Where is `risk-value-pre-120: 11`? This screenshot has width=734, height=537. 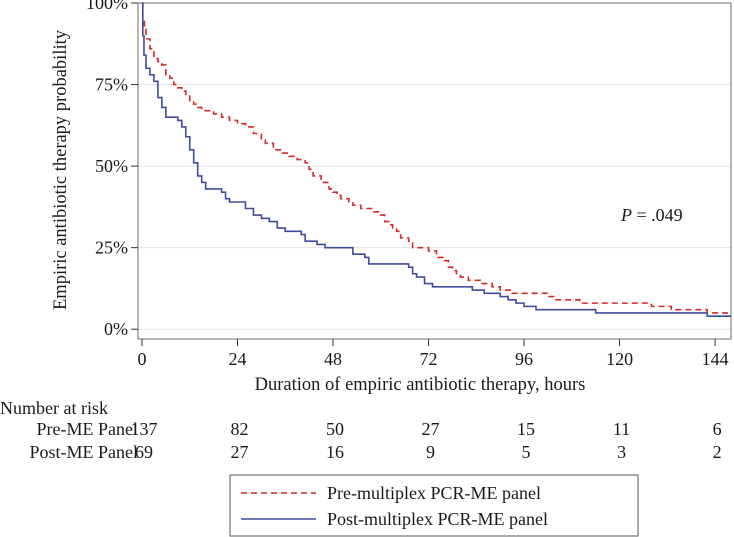 risk-value-pre-120: 11 is located at coordinates (621, 429).